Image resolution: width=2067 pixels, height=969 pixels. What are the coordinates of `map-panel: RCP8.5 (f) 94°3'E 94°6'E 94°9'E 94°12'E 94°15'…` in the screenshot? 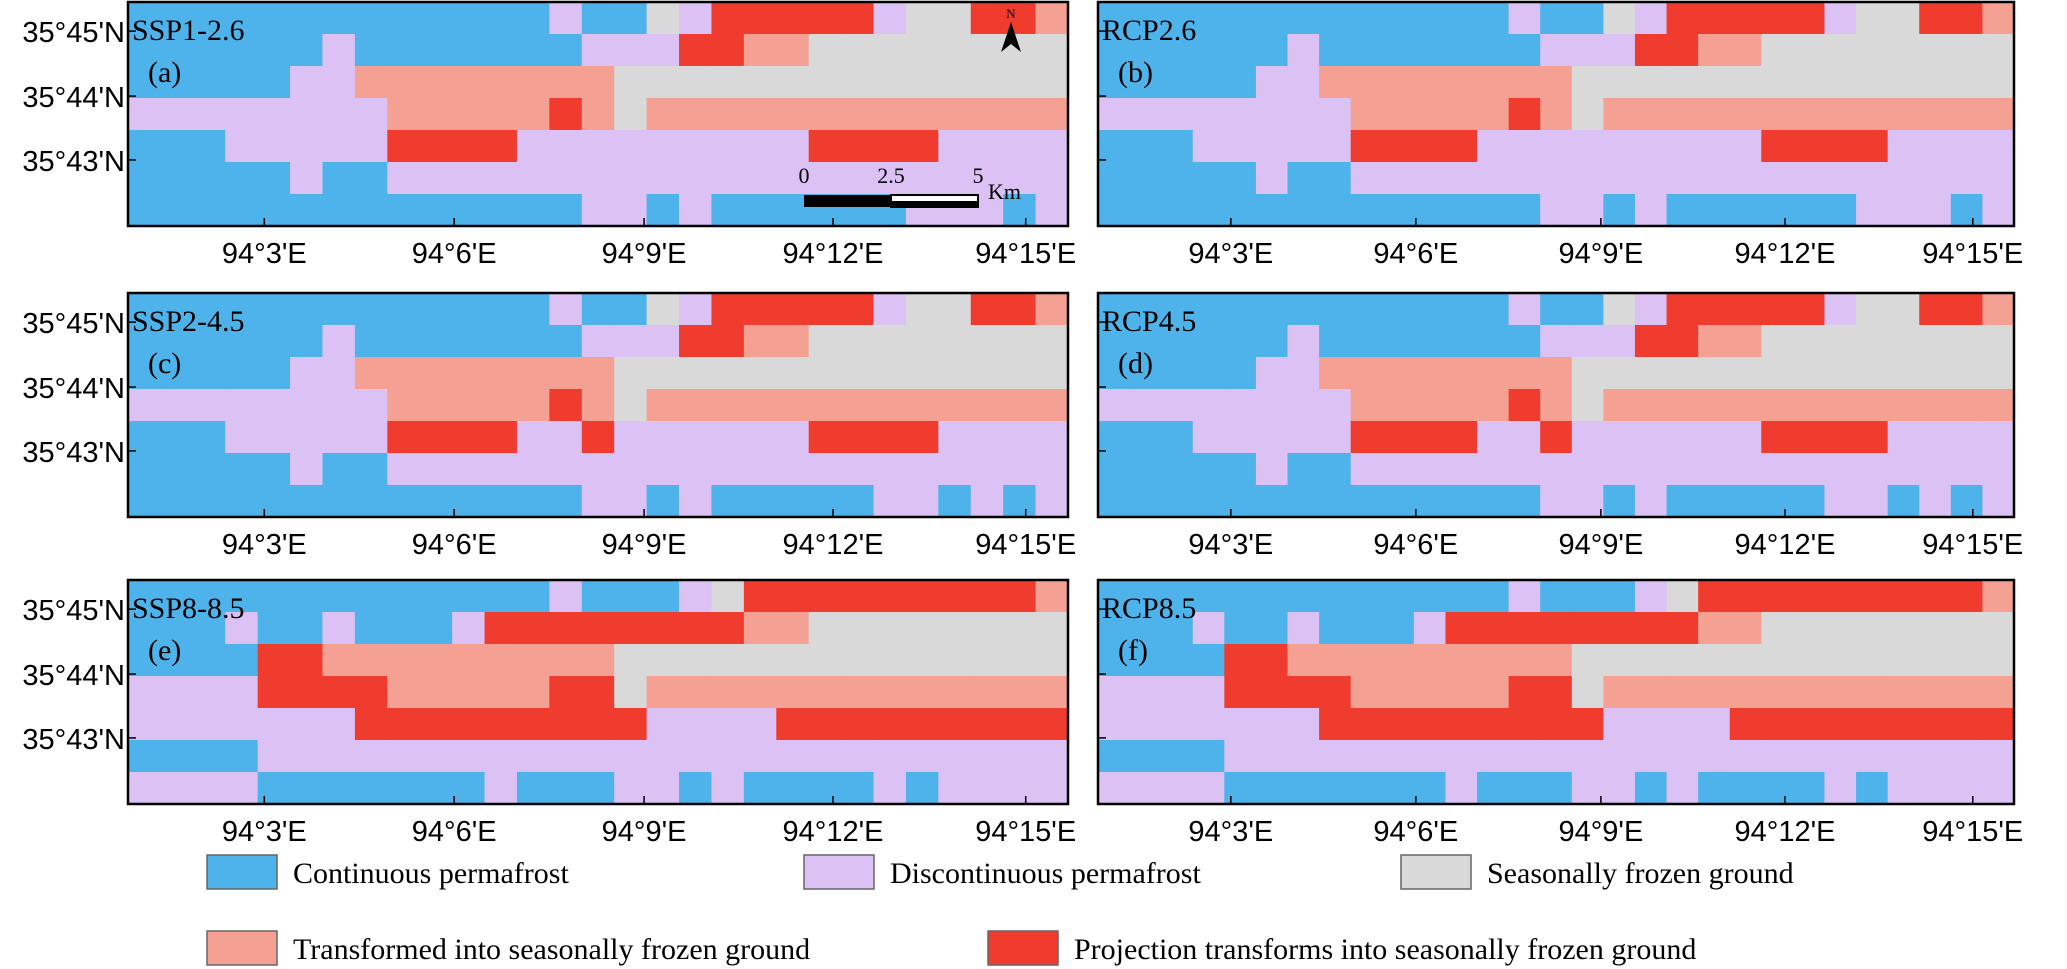 It's located at (1559, 713).